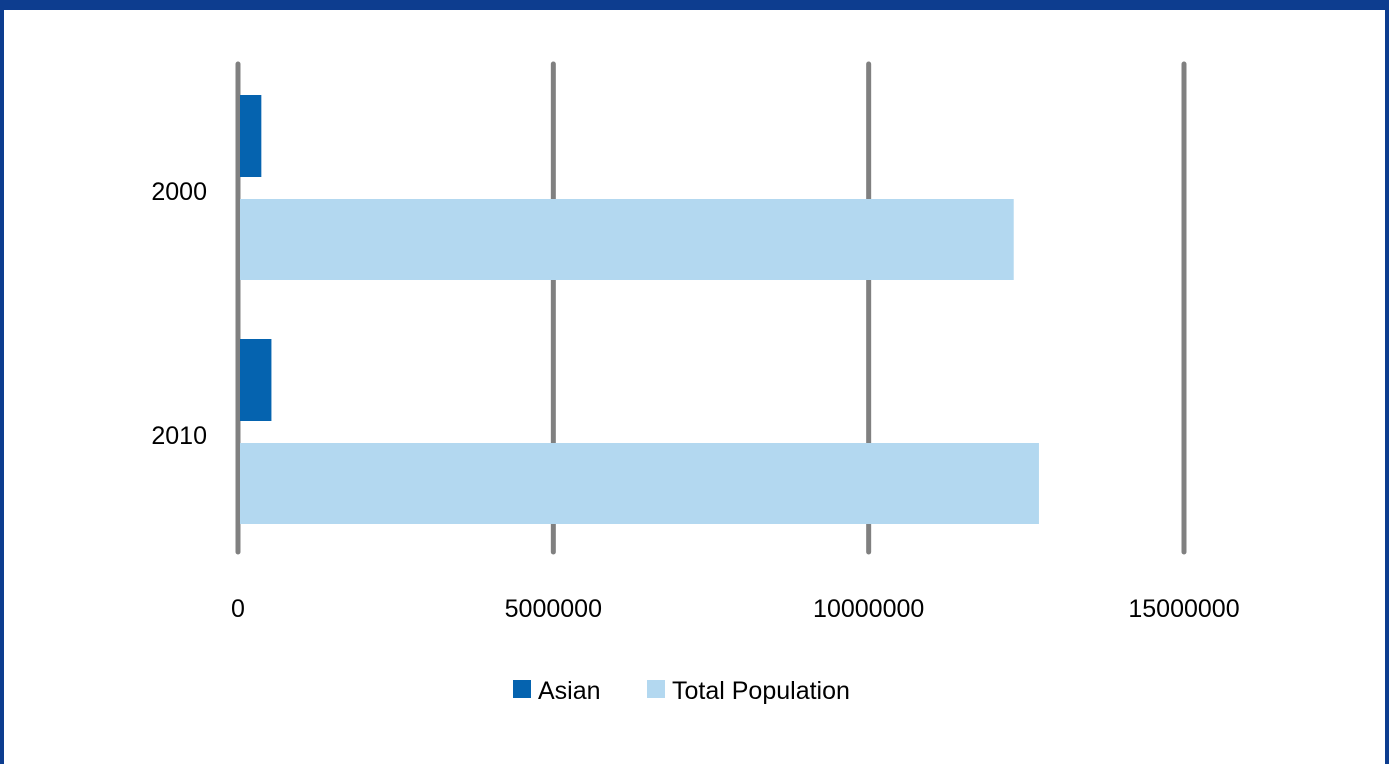 This screenshot has height=764, width=1389. I want to click on category-label: 2000, so click(179, 192).